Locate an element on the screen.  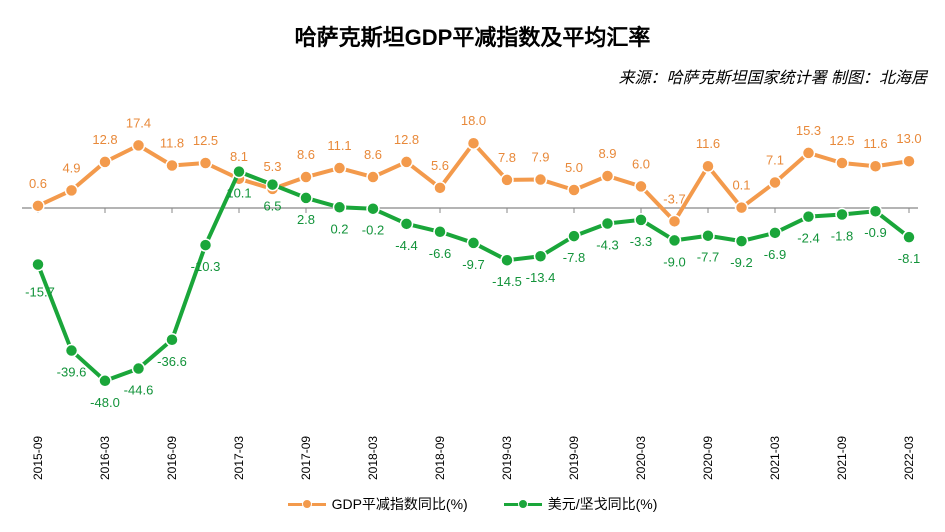
data-label-gdp: 0.1 is located at coordinates (741, 185).